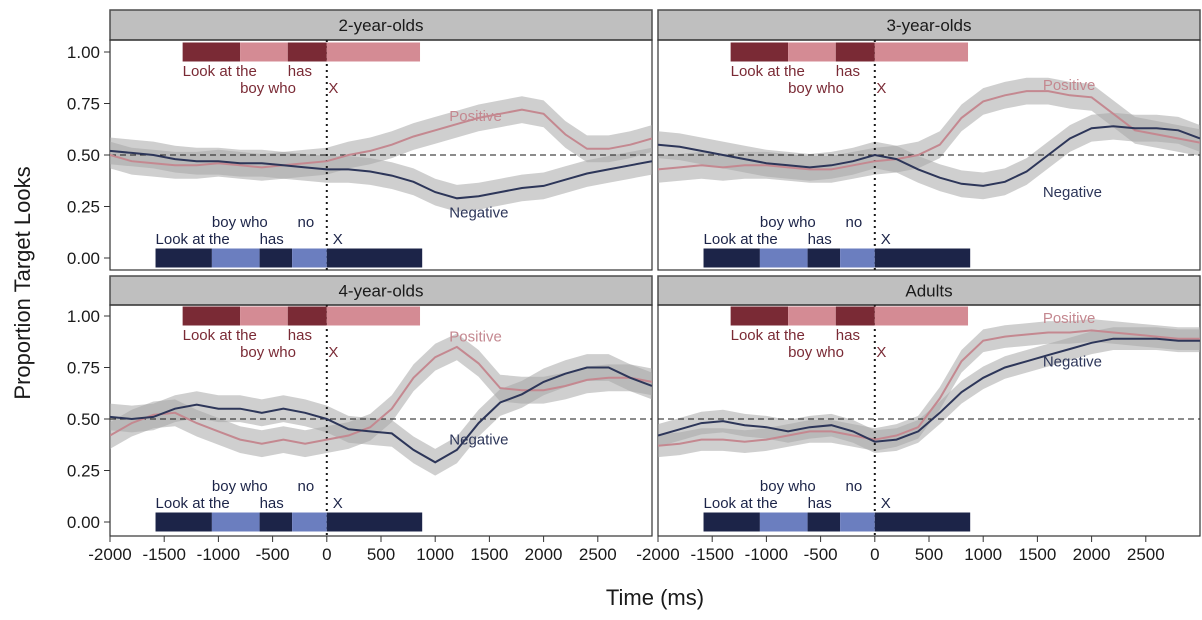 This screenshot has height=620, width=1202. Describe the element at coordinates (380, 291) in the screenshot. I see `facet-title-4-year-olds: 4-year-olds` at that location.